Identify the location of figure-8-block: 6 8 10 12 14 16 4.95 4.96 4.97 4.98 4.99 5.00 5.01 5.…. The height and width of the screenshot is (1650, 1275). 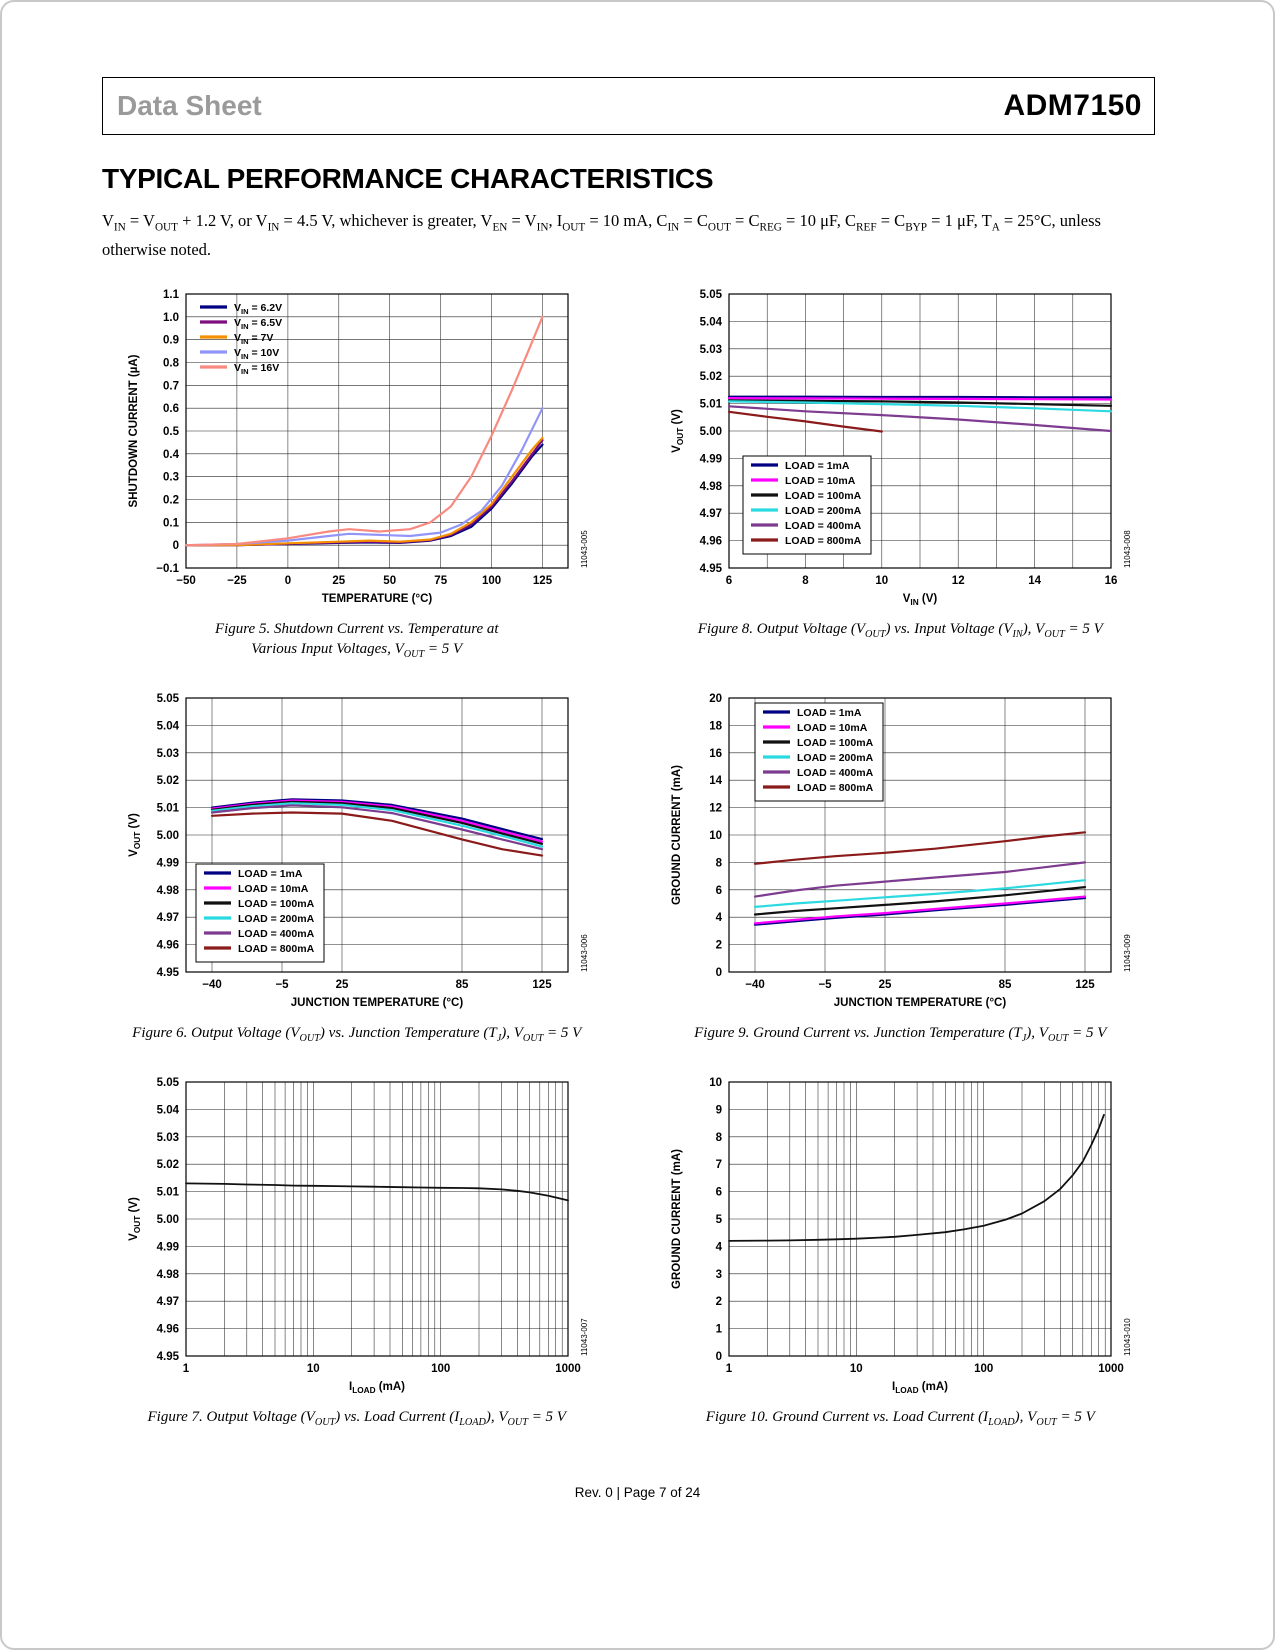
(901, 472).